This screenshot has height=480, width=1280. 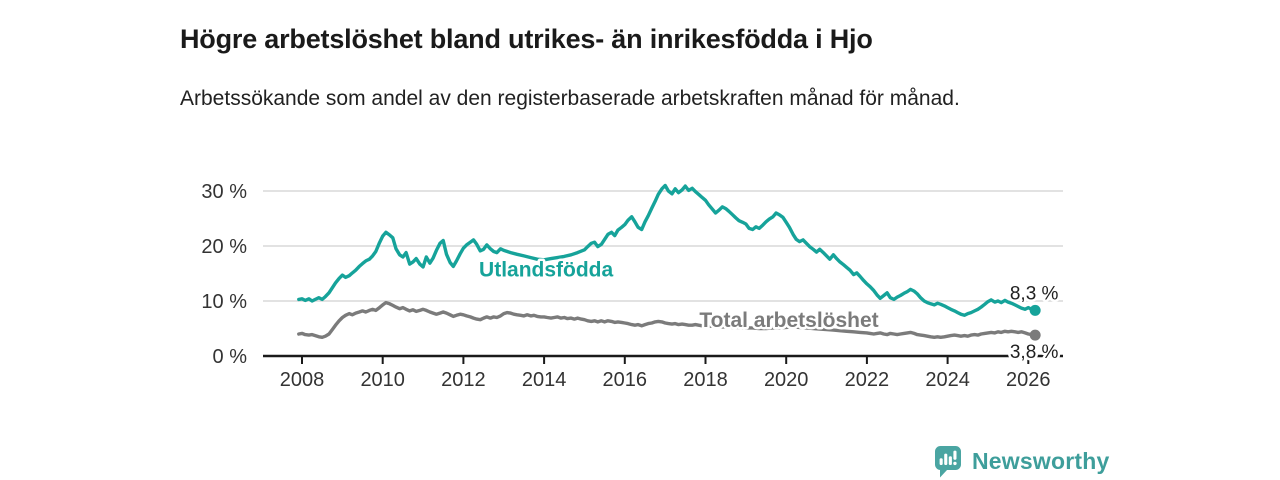 What do you see at coordinates (1035, 335) in the screenshot?
I see `series-end-dot-total-arbetsl-shet` at bounding box center [1035, 335].